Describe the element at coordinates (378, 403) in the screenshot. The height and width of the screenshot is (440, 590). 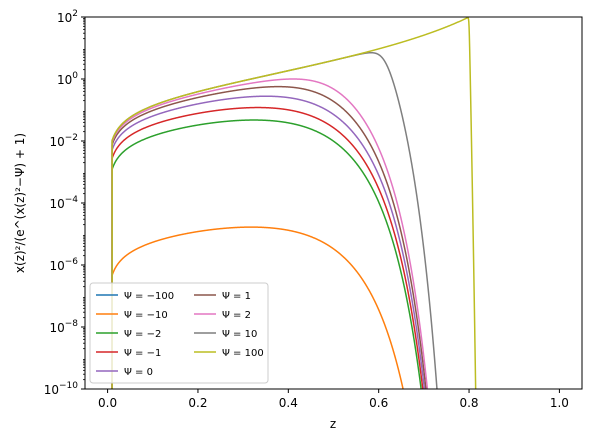
I see `x-tick-label: 0.6` at that location.